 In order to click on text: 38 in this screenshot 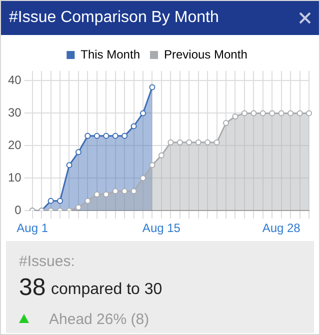, I will do `click(32, 288)`.